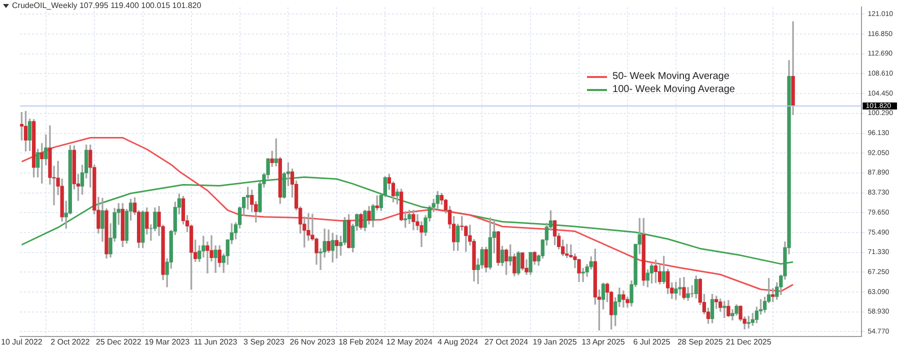 The width and height of the screenshot is (900, 348). Describe the element at coordinates (167, 341) in the screenshot. I see `x-tick-label: 19 Mar 2023` at that location.